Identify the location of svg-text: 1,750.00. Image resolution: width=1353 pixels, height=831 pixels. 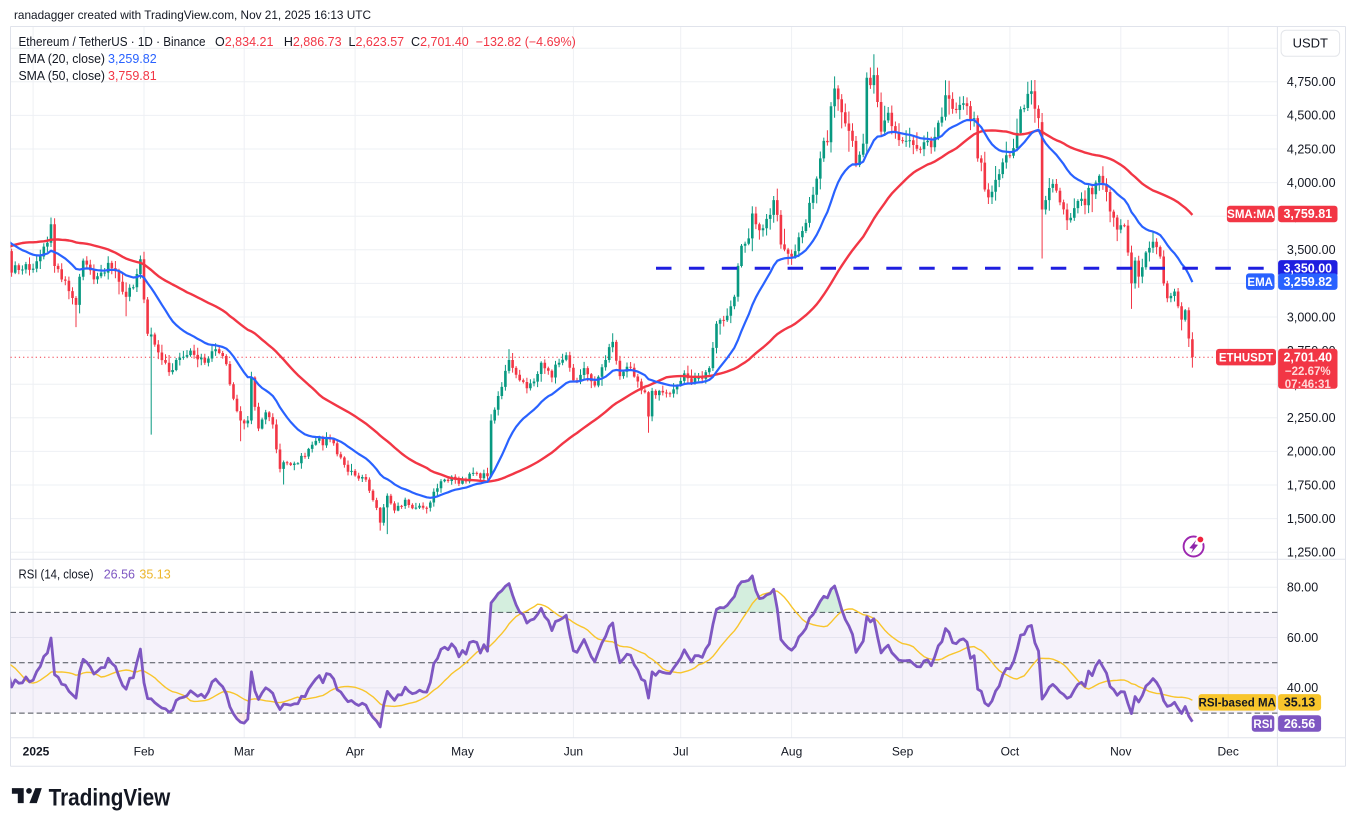
(1311, 485).